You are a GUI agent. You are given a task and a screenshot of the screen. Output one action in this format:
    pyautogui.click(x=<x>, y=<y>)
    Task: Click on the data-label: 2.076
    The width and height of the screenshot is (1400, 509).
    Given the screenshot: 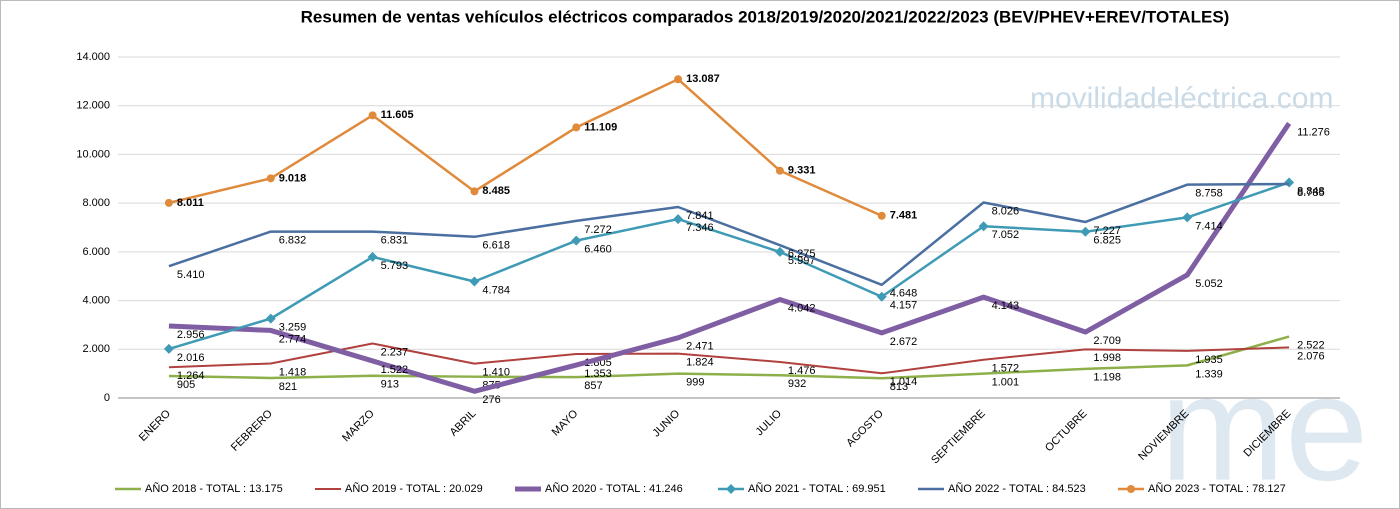 What is the action you would take?
    pyautogui.click(x=1311, y=356)
    